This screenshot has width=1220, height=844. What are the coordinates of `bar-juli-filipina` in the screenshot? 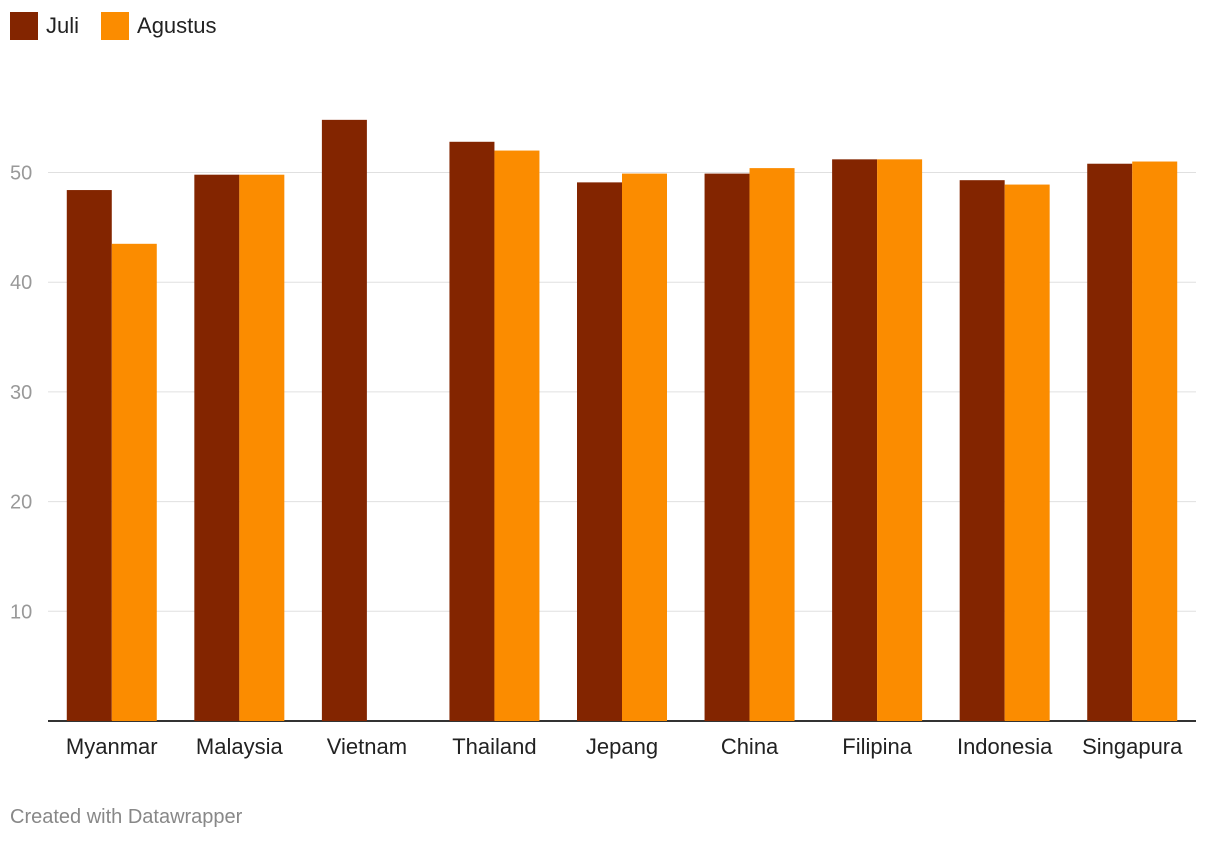 It's located at (855, 440).